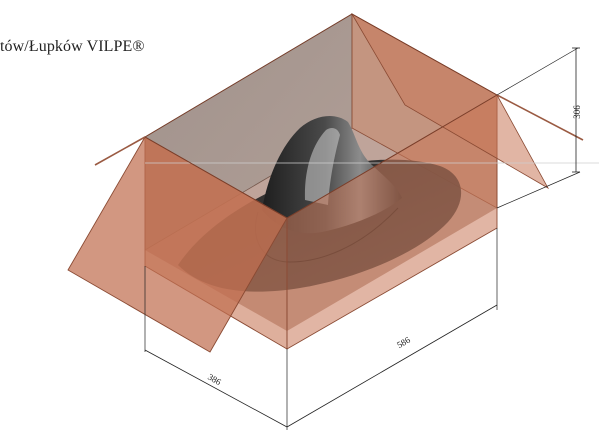 This screenshot has height=432, width=599. I want to click on product-caption: tów/Łupków VILPE®, so click(72, 46).